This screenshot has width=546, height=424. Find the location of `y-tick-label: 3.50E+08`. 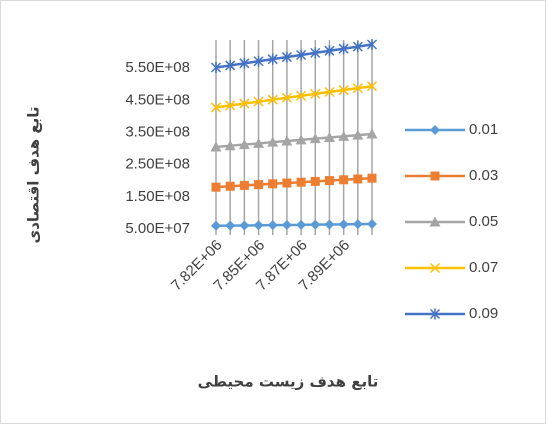

y-tick-label: 3.50E+08 is located at coordinates (157, 131).